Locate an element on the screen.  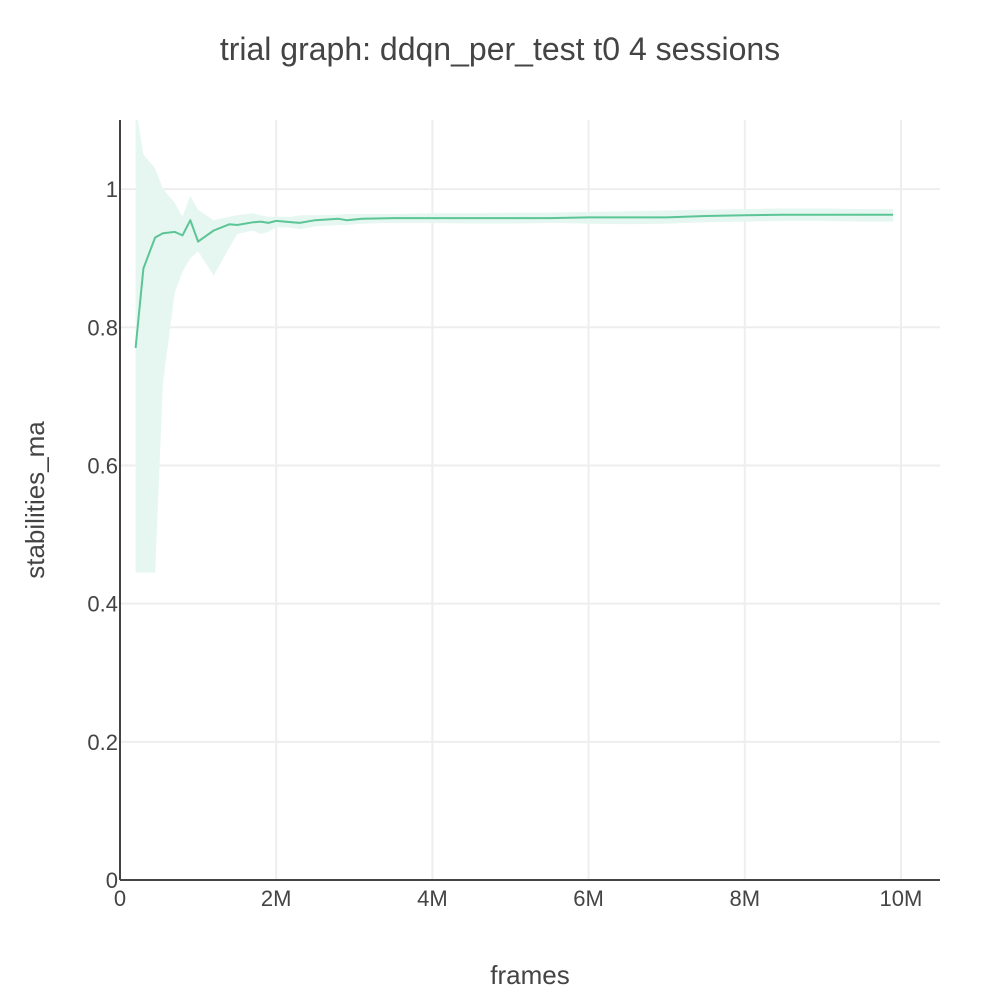
y-tick-label: 0 is located at coordinates (112, 880).